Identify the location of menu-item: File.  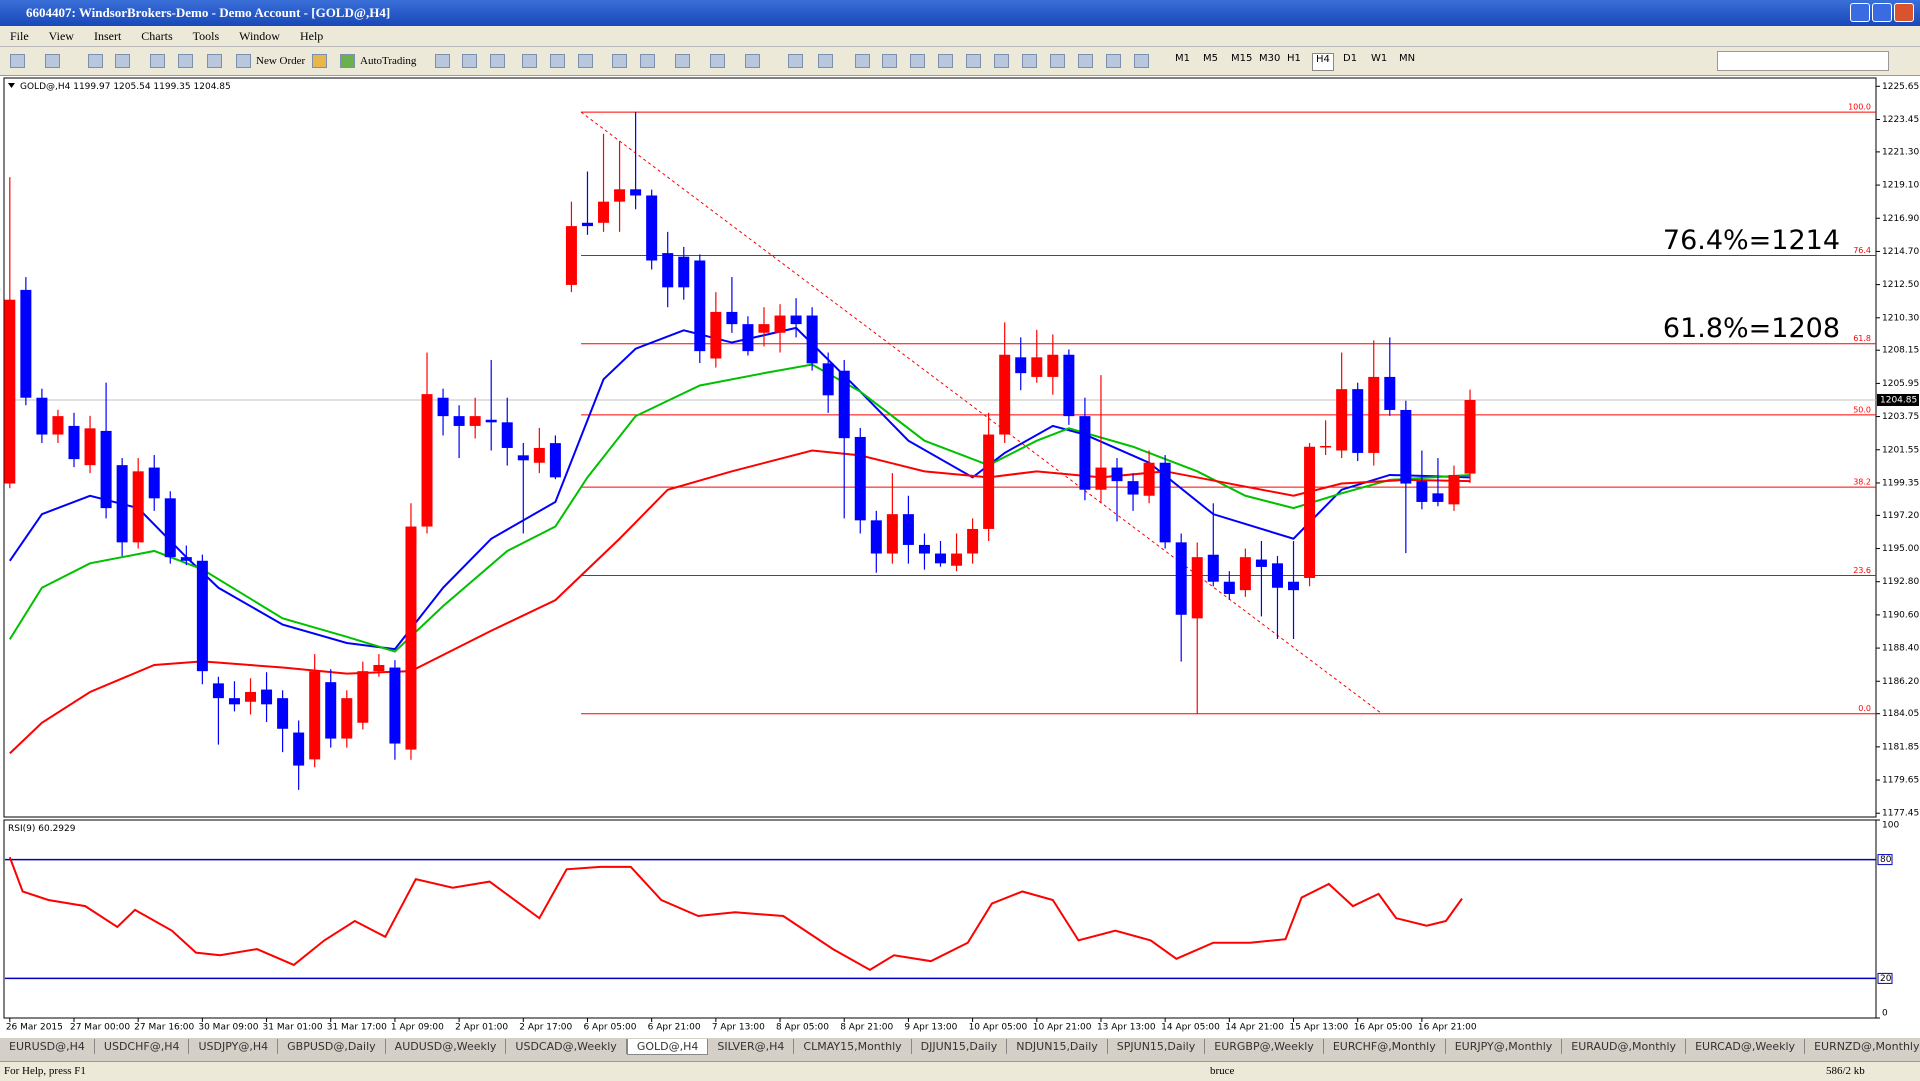
(19, 36).